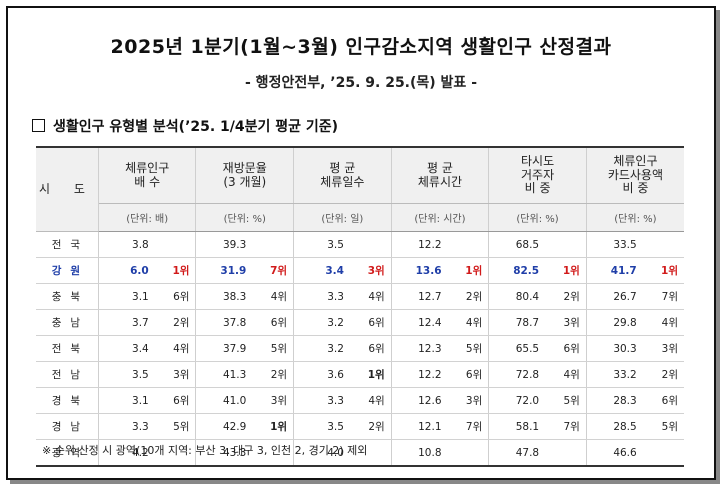  I want to click on region-cell: 전국, so click(67, 244).